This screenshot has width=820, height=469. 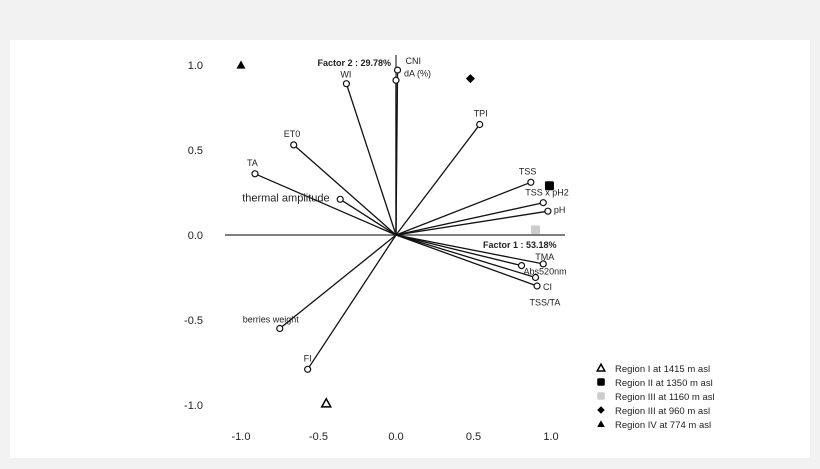 I want to click on y-axis-label: Factor 2 : 29.78%, so click(x=354, y=63).